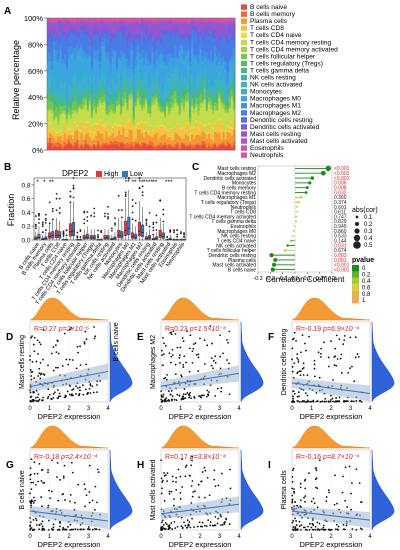 This screenshot has width=400, height=550. What do you see at coordinates (148, 105) in the screenshot?
I see `area-band-t-cells-gamma-delta` at bounding box center [148, 105].